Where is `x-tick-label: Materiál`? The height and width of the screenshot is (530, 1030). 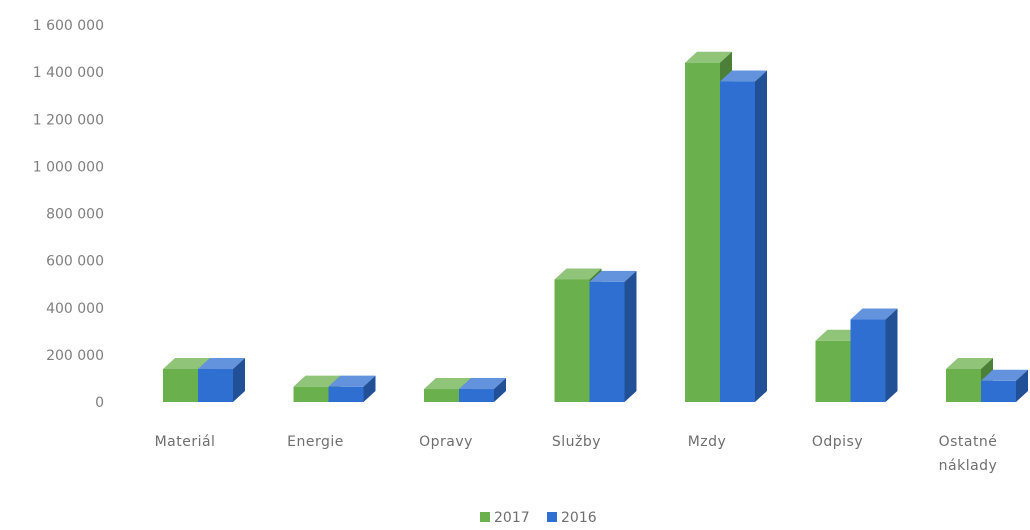
x-tick-label: Materiál is located at coordinates (185, 442).